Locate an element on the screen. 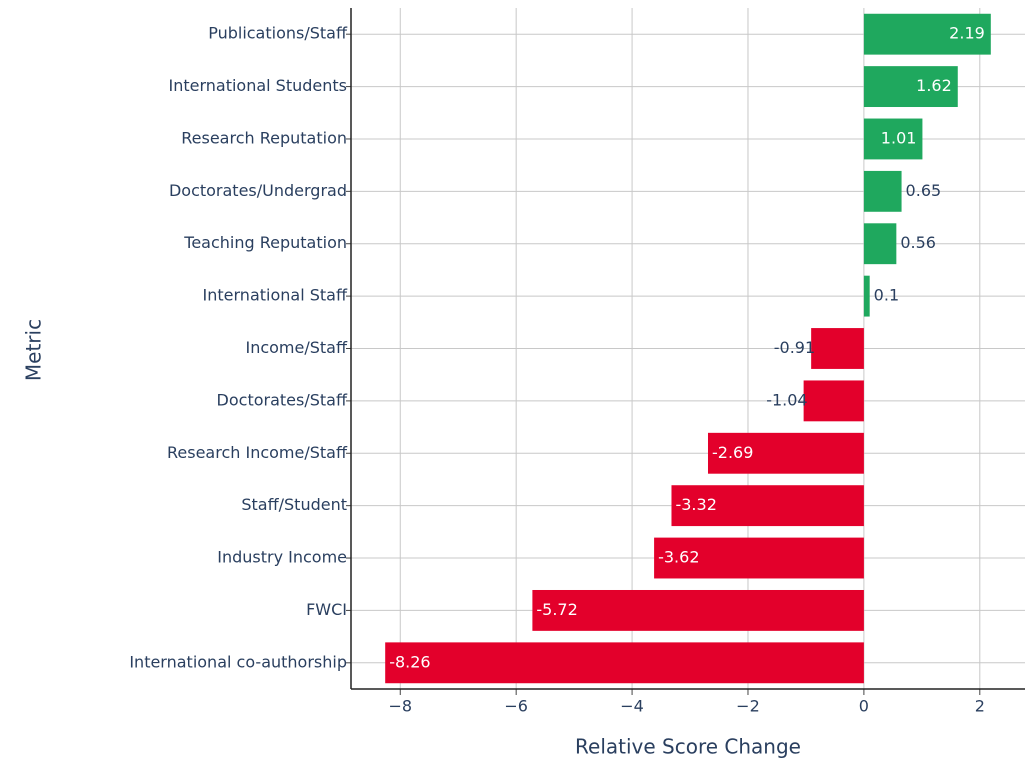 The width and height of the screenshot is (1033, 764). data-label: -5.72 is located at coordinates (556, 609).